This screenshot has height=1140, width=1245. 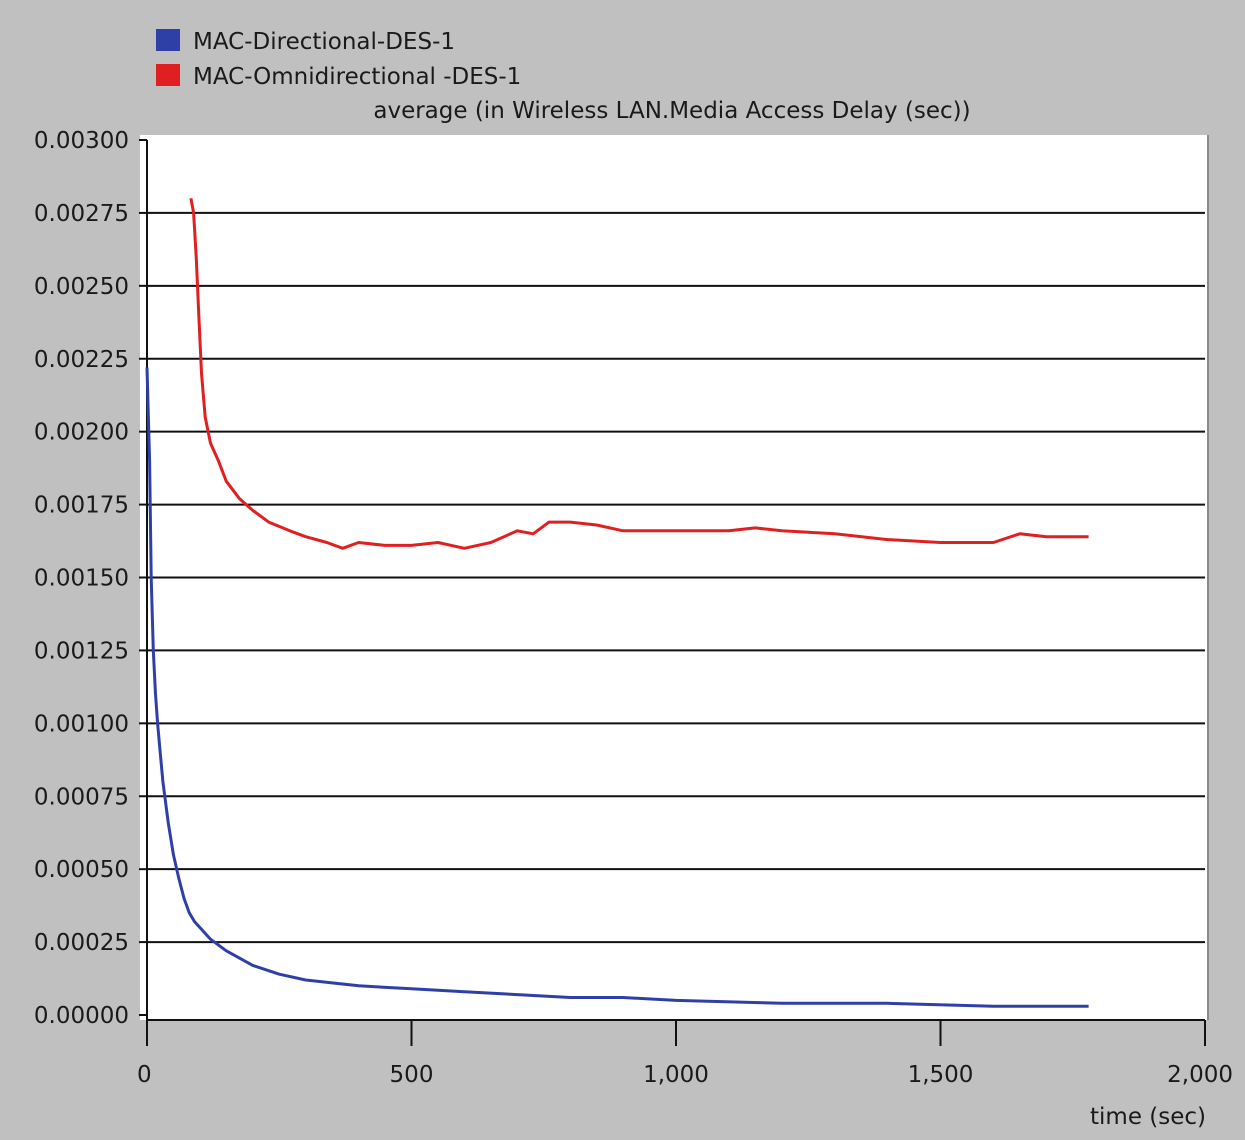 I want to click on y-tick-label: 0.00150, so click(x=81, y=579).